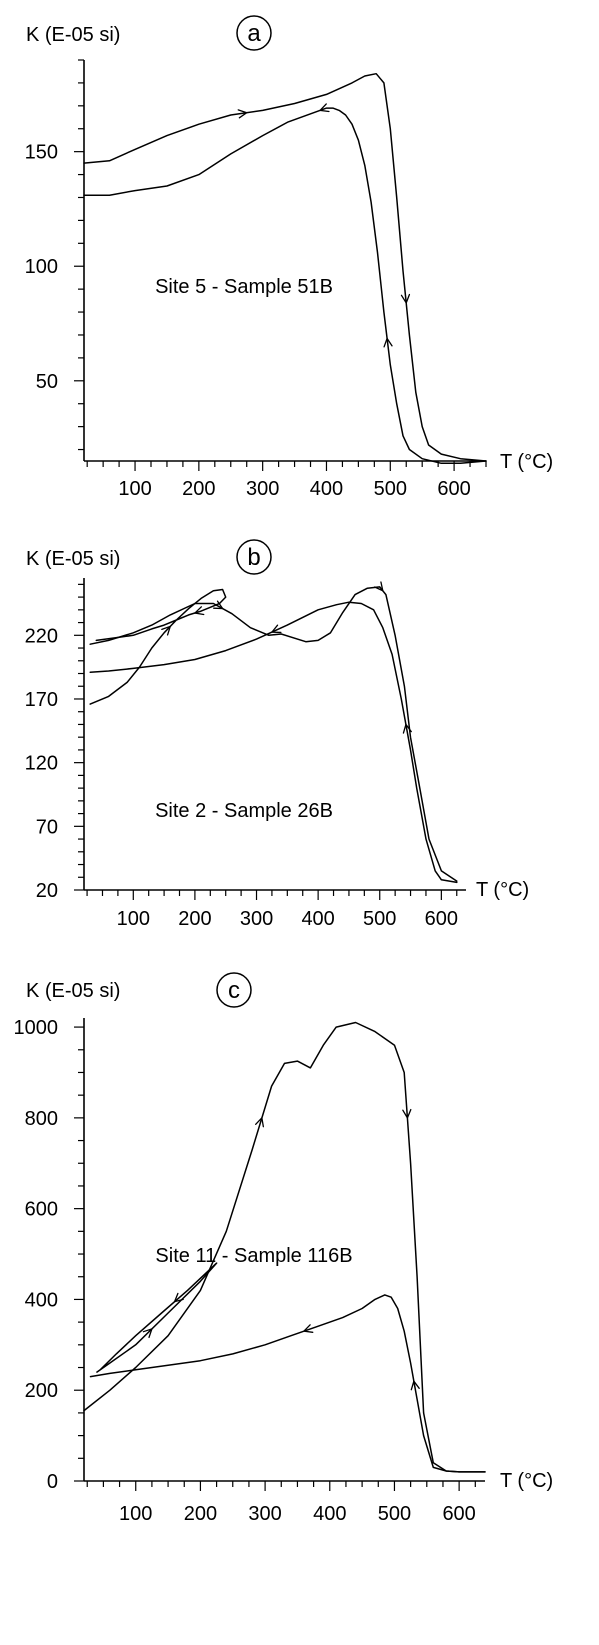  I want to click on y-tick-label: 0, so click(52, 1482).